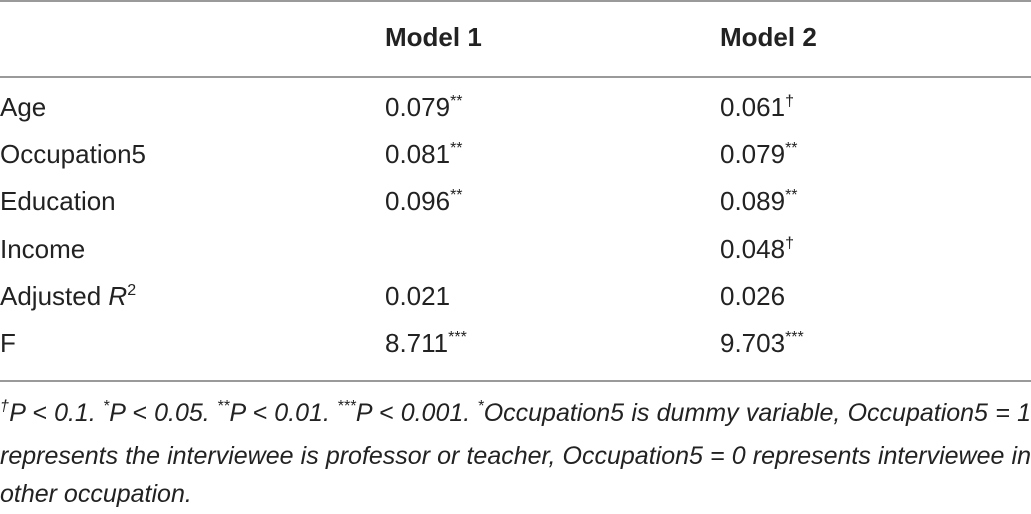  I want to click on text-run: 0.081, so click(418, 154).